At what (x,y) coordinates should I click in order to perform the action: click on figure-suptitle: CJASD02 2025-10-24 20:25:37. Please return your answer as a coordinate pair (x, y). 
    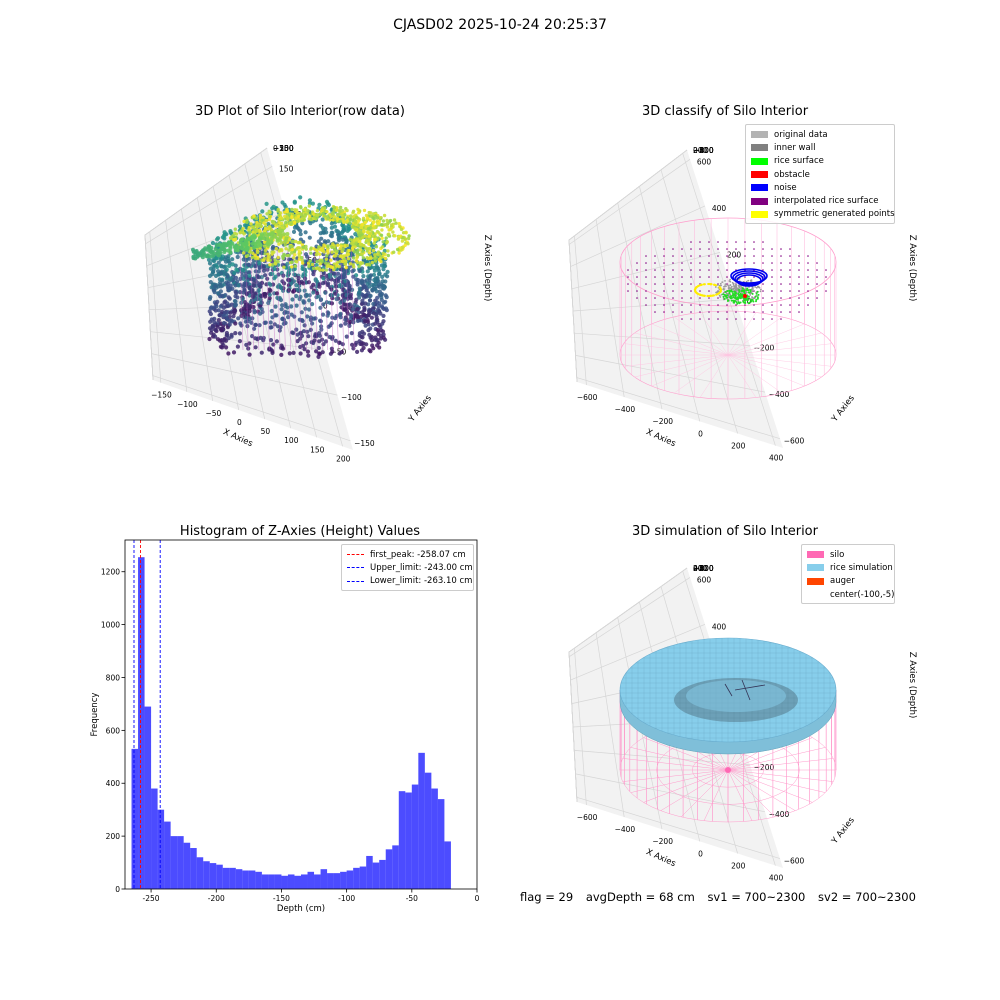
    Looking at the image, I should click on (500, 25).